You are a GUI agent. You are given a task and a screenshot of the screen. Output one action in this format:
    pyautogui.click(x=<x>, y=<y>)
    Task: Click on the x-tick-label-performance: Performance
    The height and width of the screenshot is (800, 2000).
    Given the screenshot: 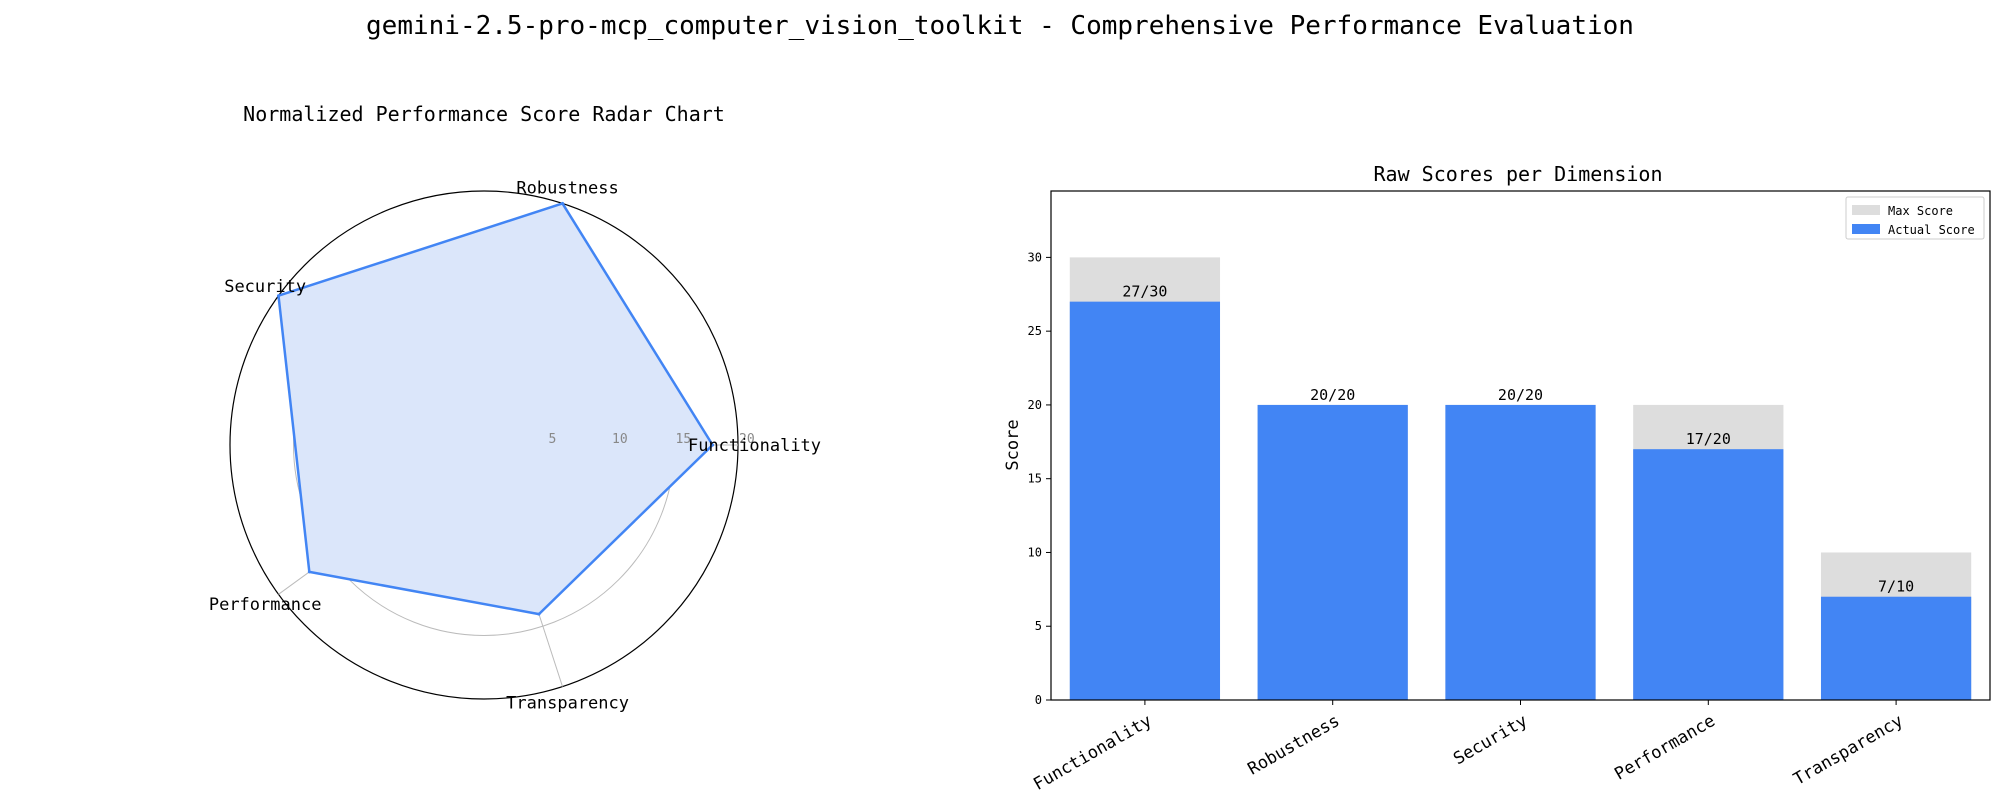 What is the action you would take?
    pyautogui.click(x=1665, y=748)
    